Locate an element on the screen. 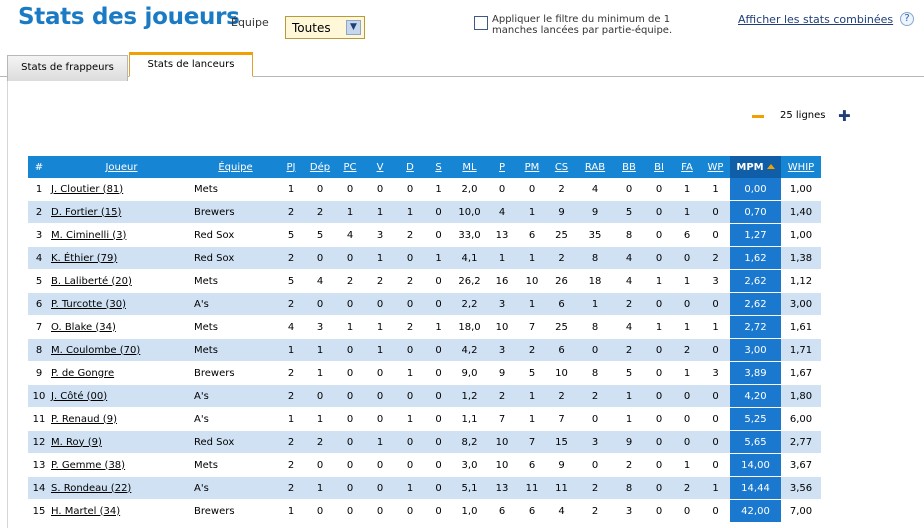 This screenshot has width=924, height=528. player-link: S. Rondeau (22) is located at coordinates (91, 488).